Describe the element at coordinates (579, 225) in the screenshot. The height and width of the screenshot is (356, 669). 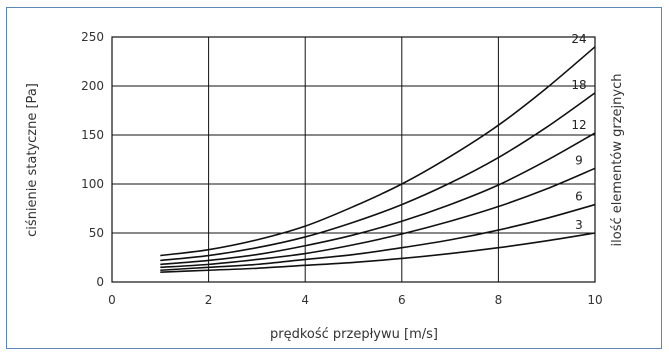
I see `series-label-3: 3` at that location.